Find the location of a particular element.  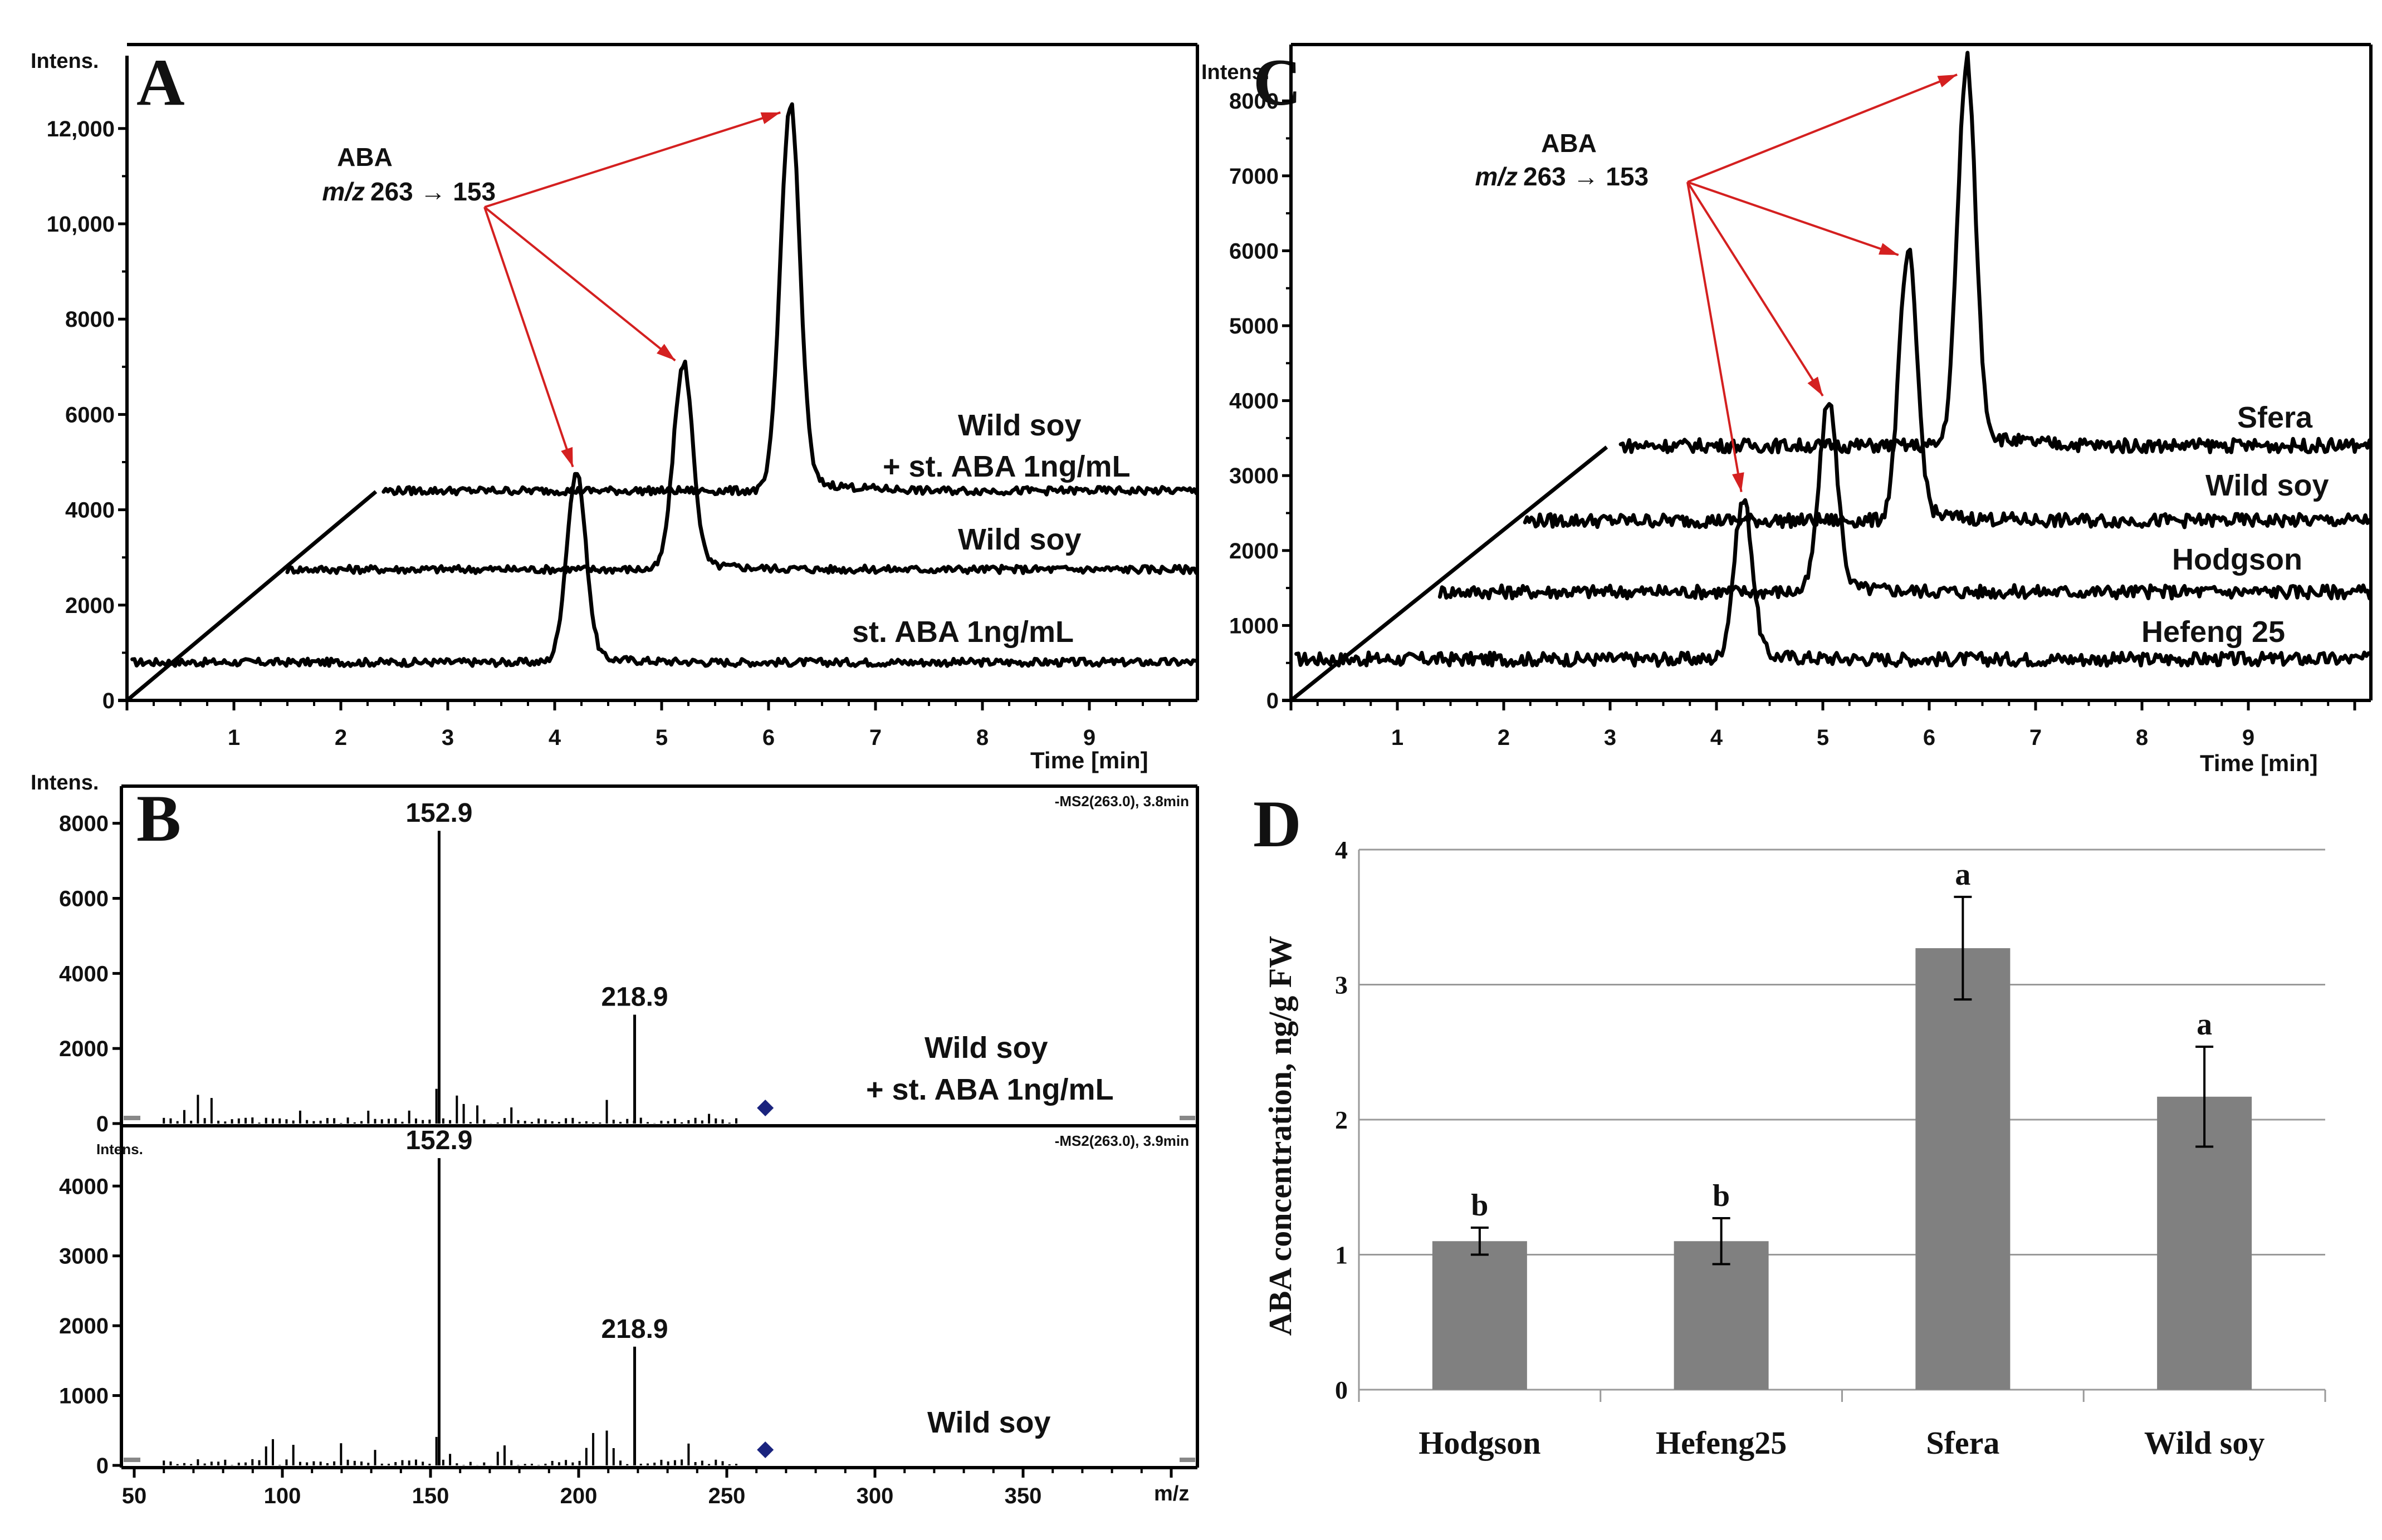

panel-c-series-2-label: Wild soy is located at coordinates (2267, 485).